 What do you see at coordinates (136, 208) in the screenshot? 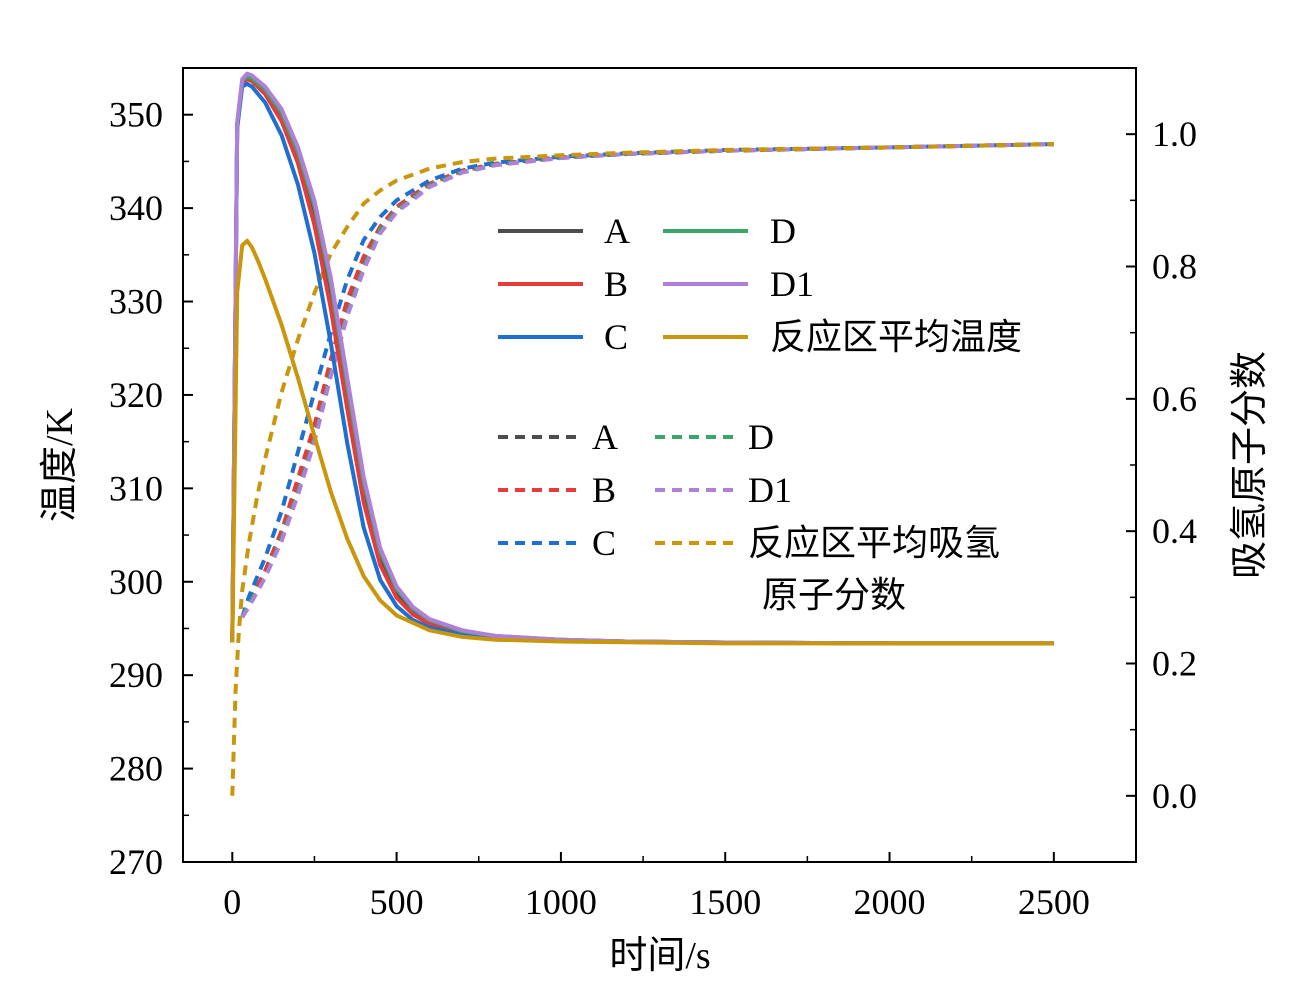
I see `y-left-tick-label: 340` at bounding box center [136, 208].